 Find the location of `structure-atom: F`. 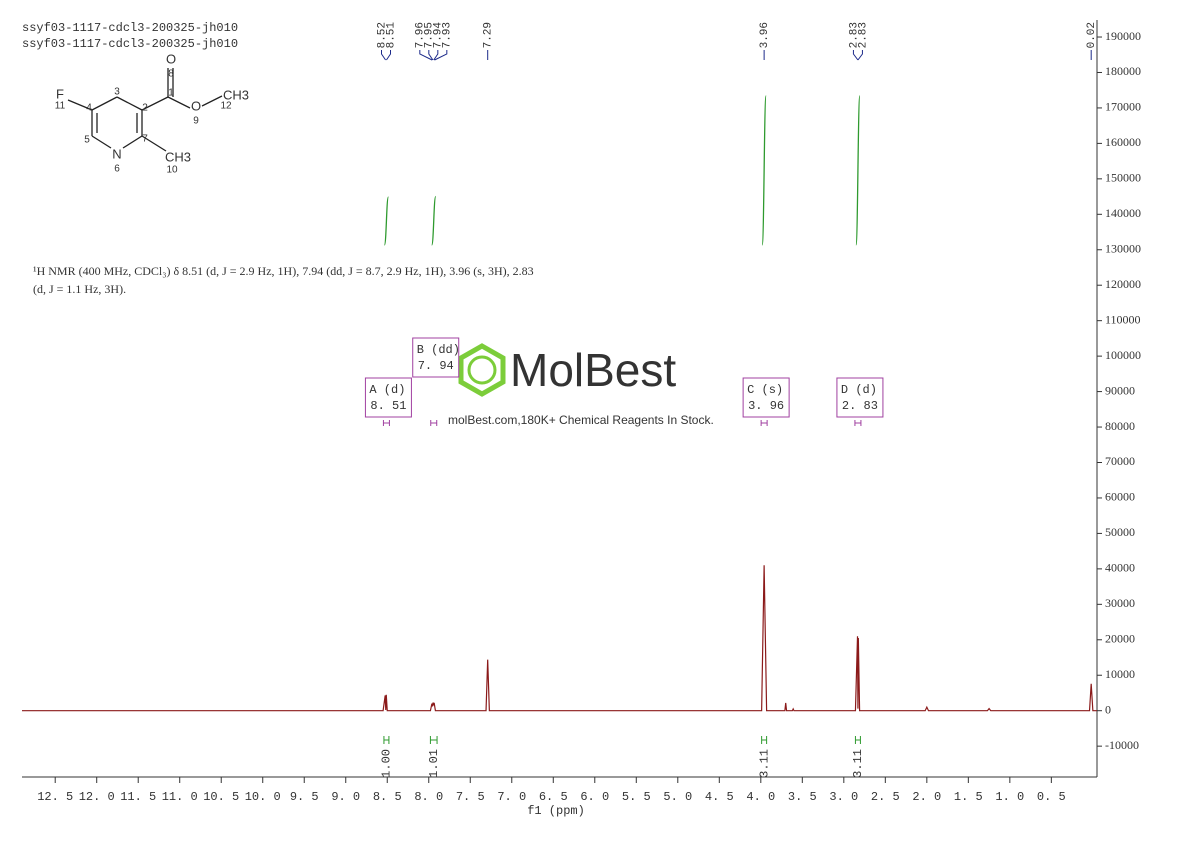

structure-atom: F is located at coordinates (60, 93).